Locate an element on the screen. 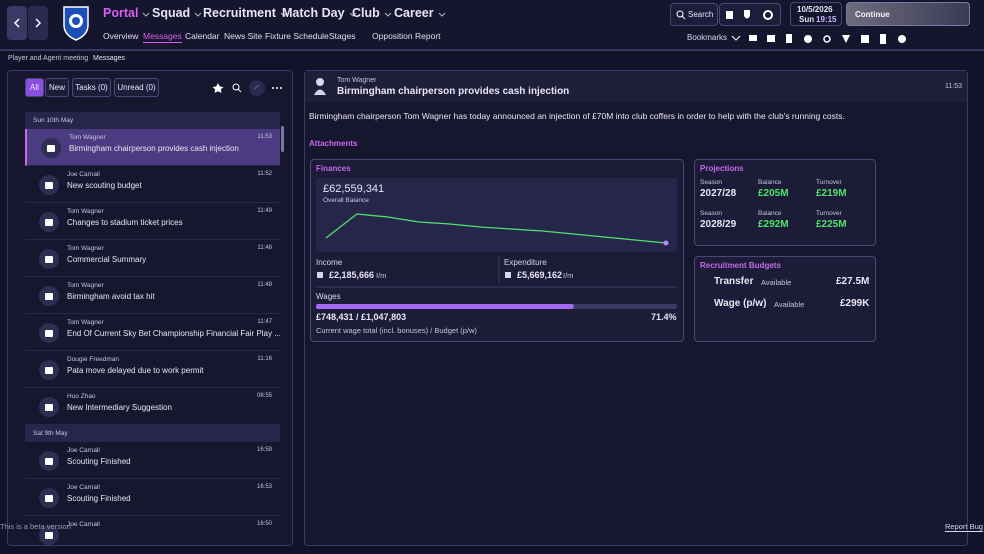  quick-icons-glyphs is located at coordinates (749, 15).